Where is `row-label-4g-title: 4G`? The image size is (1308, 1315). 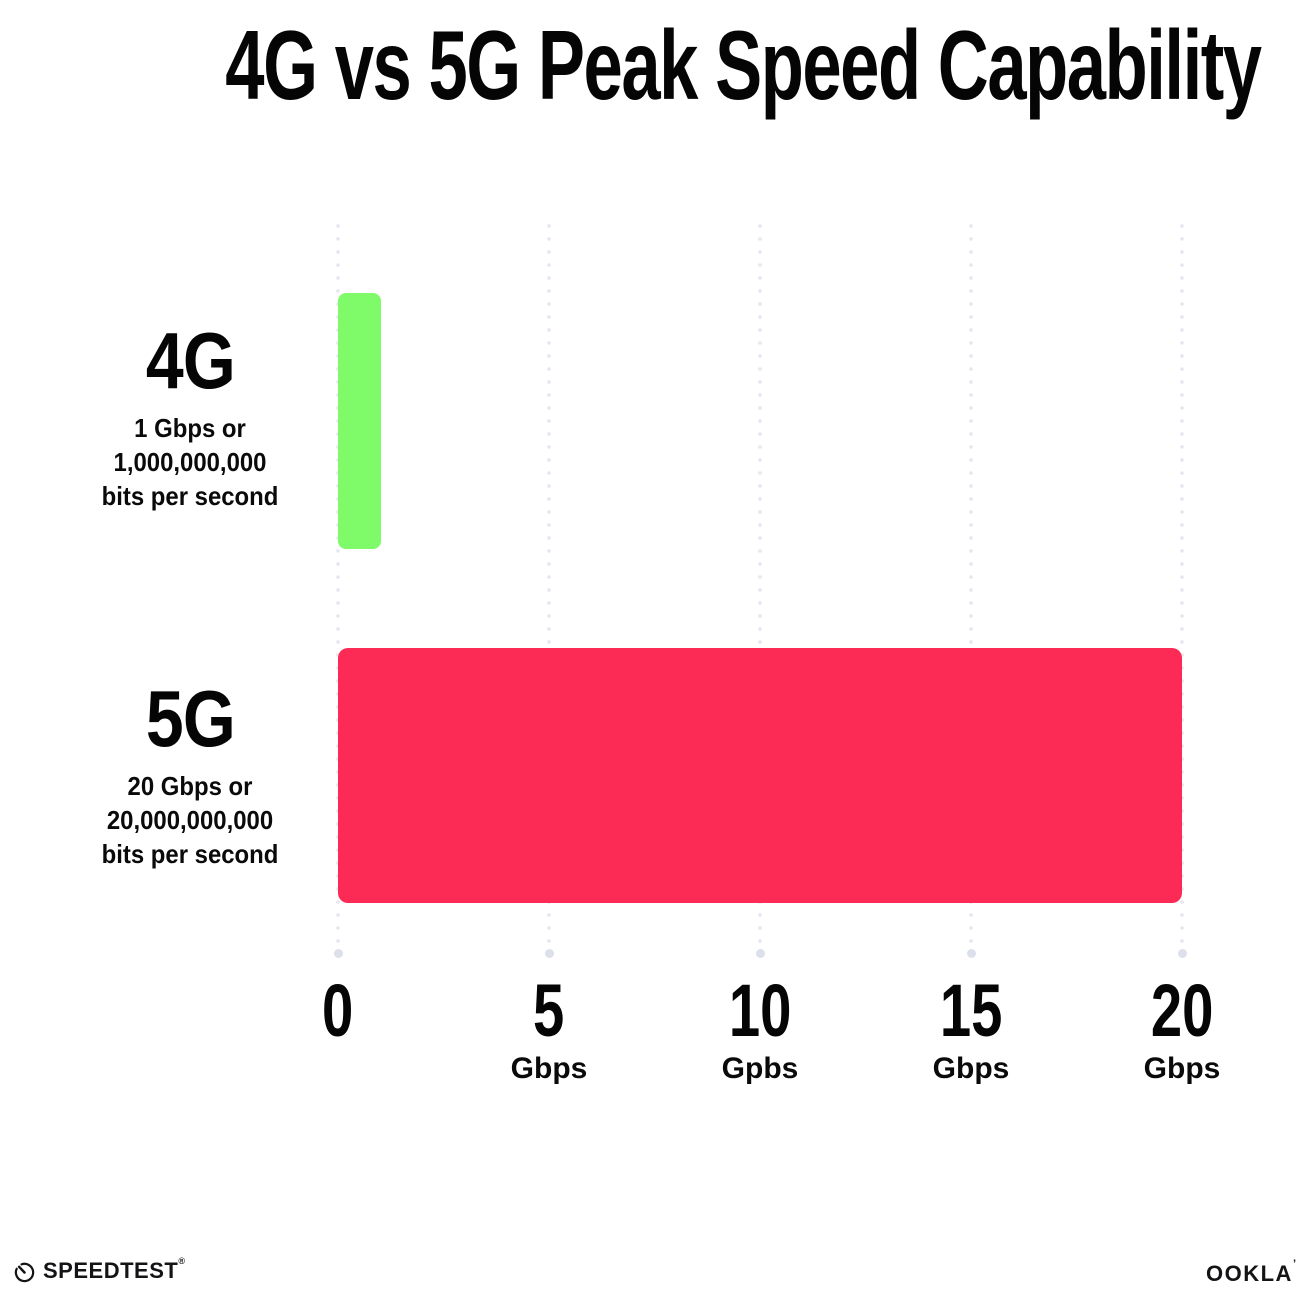 row-label-4g-title: 4G is located at coordinates (190, 360).